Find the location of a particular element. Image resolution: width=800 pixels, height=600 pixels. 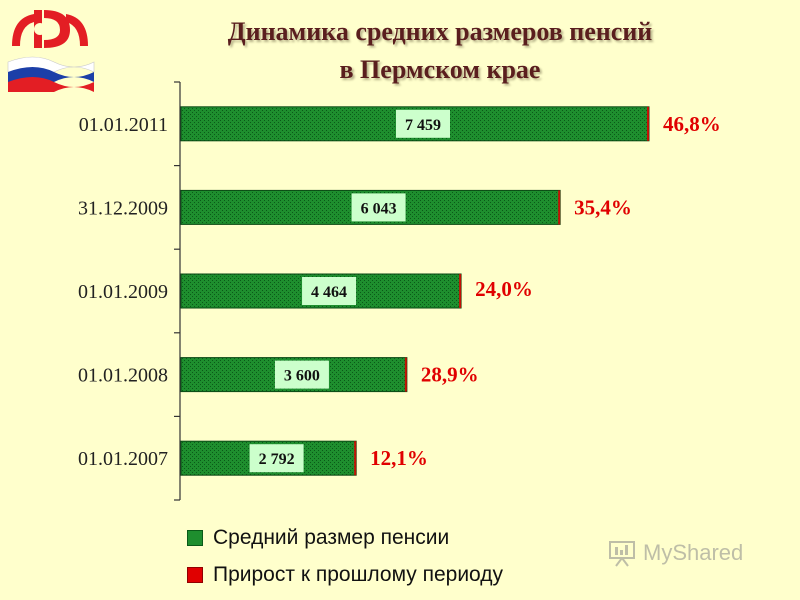

watermark-text: MyShared is located at coordinates (693, 552).